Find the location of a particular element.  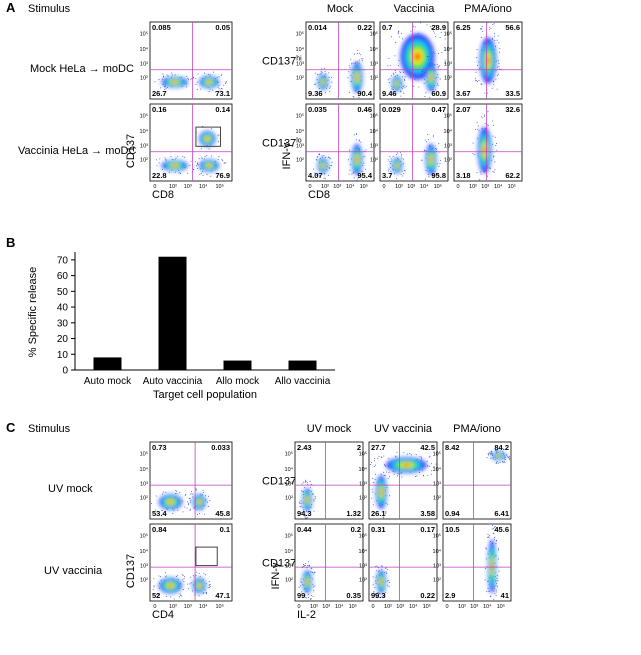

label: Vaccinia is located at coordinates (415, 9).